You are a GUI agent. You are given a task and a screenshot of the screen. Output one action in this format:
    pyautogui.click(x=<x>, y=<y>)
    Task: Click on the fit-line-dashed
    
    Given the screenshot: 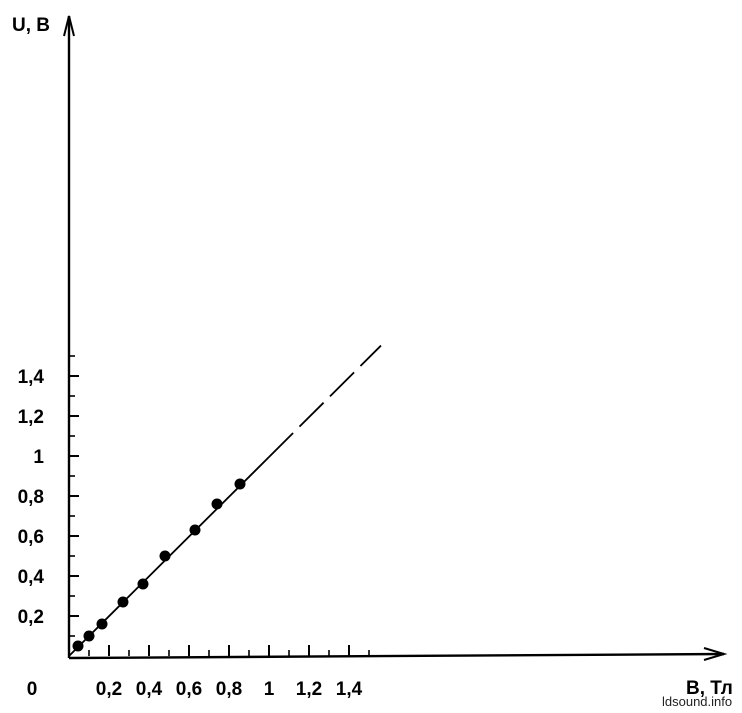 What is the action you would take?
    pyautogui.click(x=325, y=401)
    